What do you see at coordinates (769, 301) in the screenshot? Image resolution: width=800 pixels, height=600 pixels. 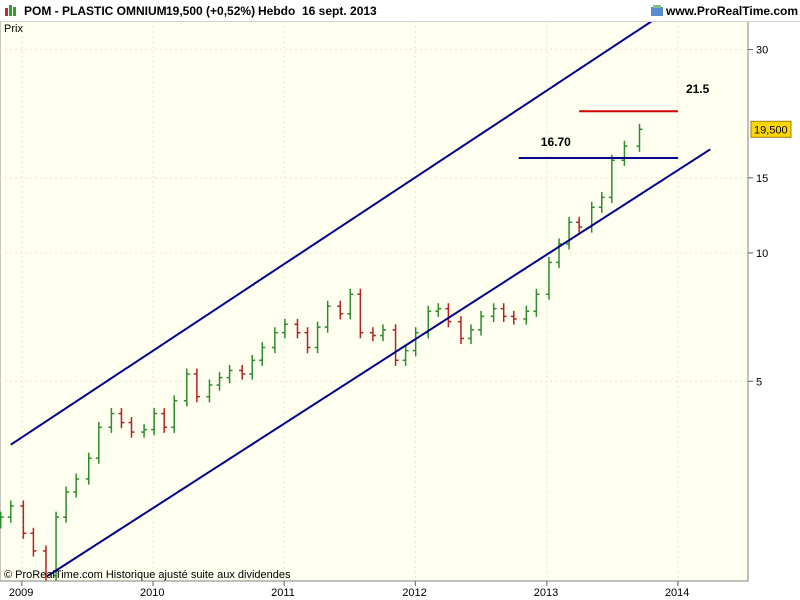 I see `y-axis: 5 10 15 30 19,500` at bounding box center [769, 301].